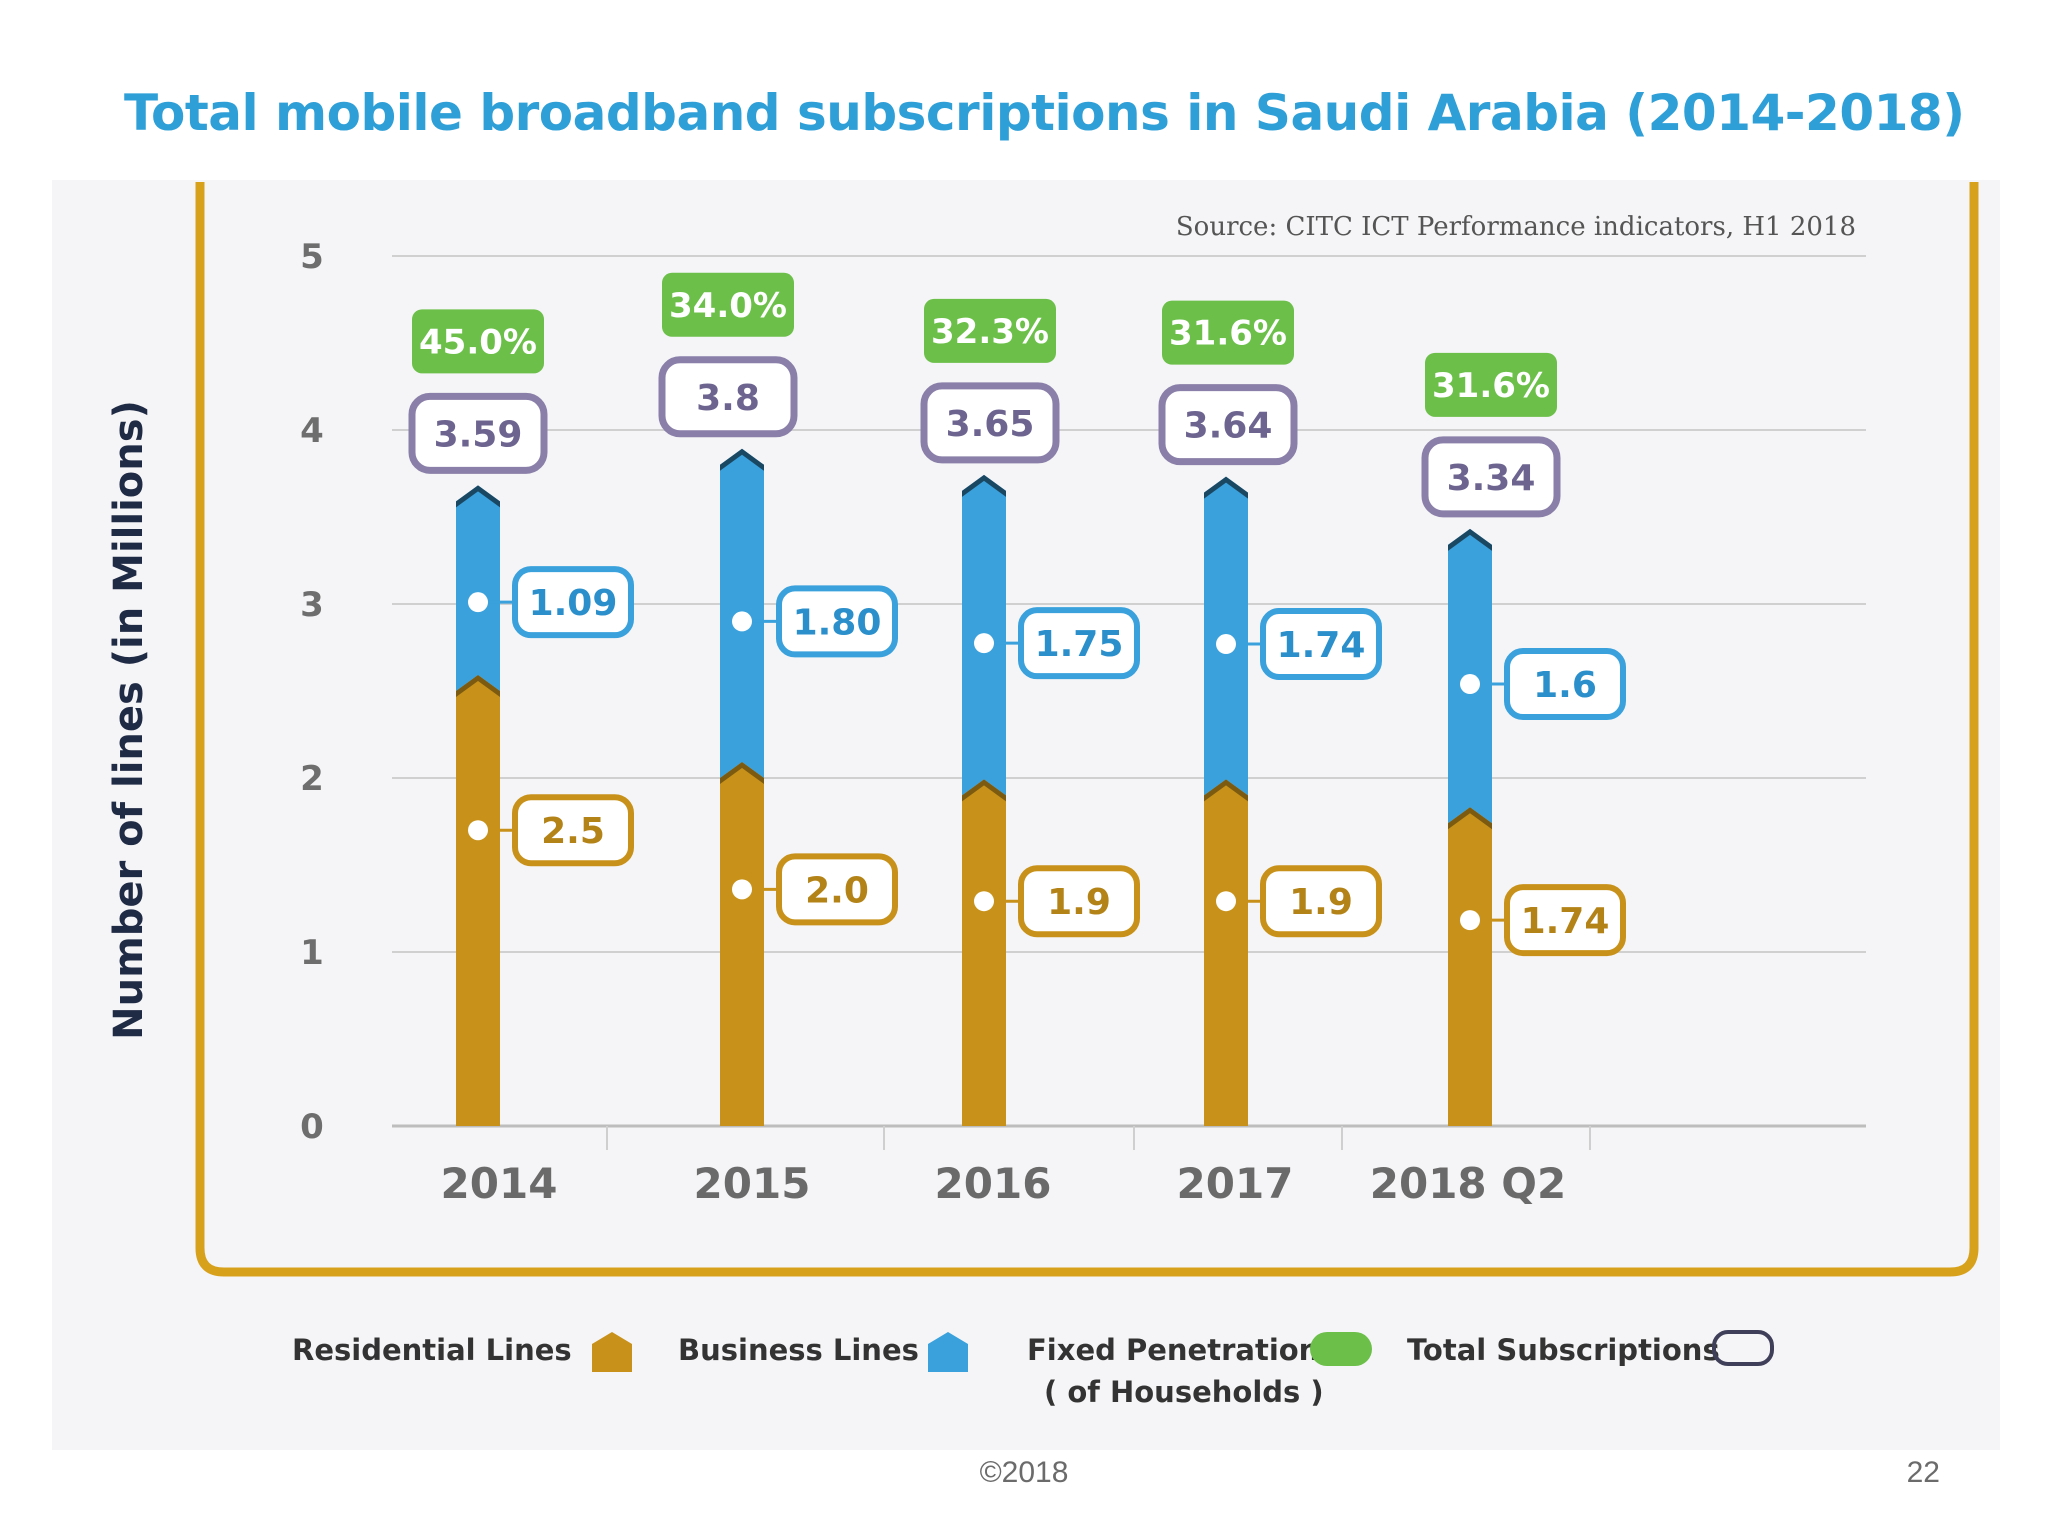  What do you see at coordinates (312, 257) in the screenshot?
I see `y-tick-label: 5` at bounding box center [312, 257].